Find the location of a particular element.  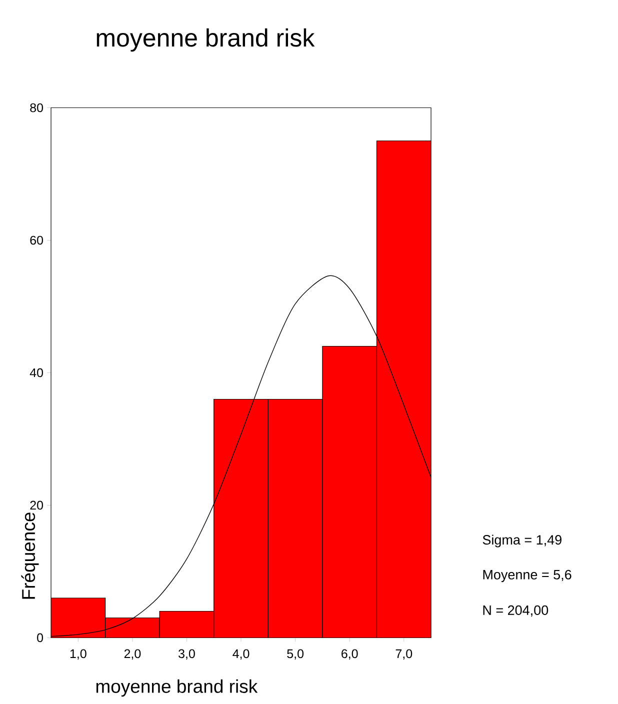

x-tick-label: 4,0 is located at coordinates (241, 654).